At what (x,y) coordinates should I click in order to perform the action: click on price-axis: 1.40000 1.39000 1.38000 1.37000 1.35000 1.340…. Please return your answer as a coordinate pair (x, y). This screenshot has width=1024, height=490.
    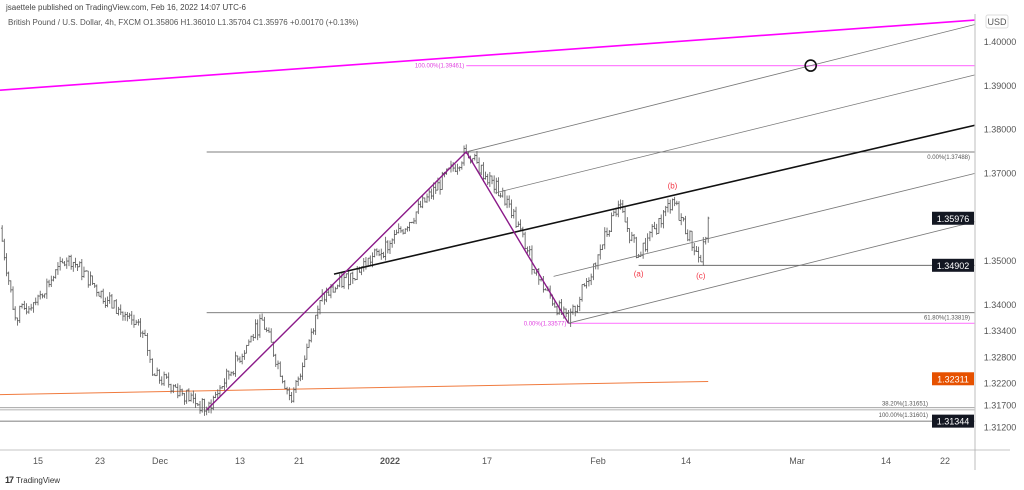
    Looking at the image, I should click on (974, 234).